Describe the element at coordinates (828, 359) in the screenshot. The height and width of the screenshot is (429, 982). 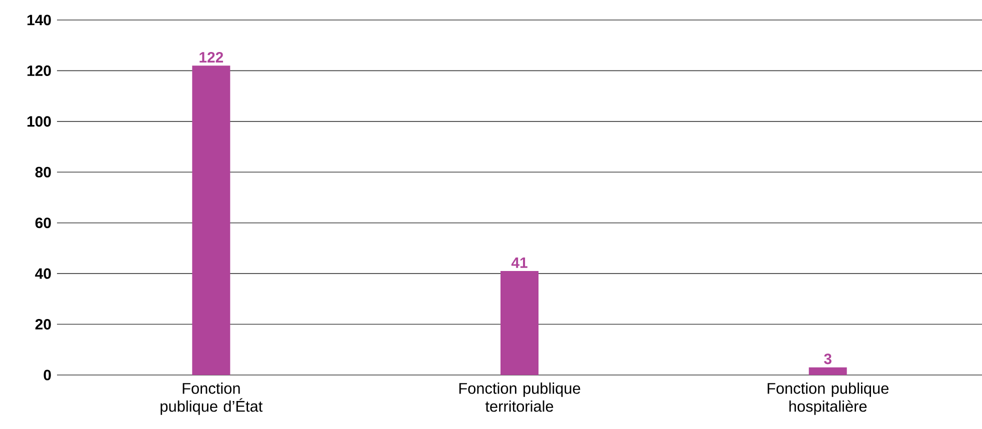
I see `data-label: 3` at that location.